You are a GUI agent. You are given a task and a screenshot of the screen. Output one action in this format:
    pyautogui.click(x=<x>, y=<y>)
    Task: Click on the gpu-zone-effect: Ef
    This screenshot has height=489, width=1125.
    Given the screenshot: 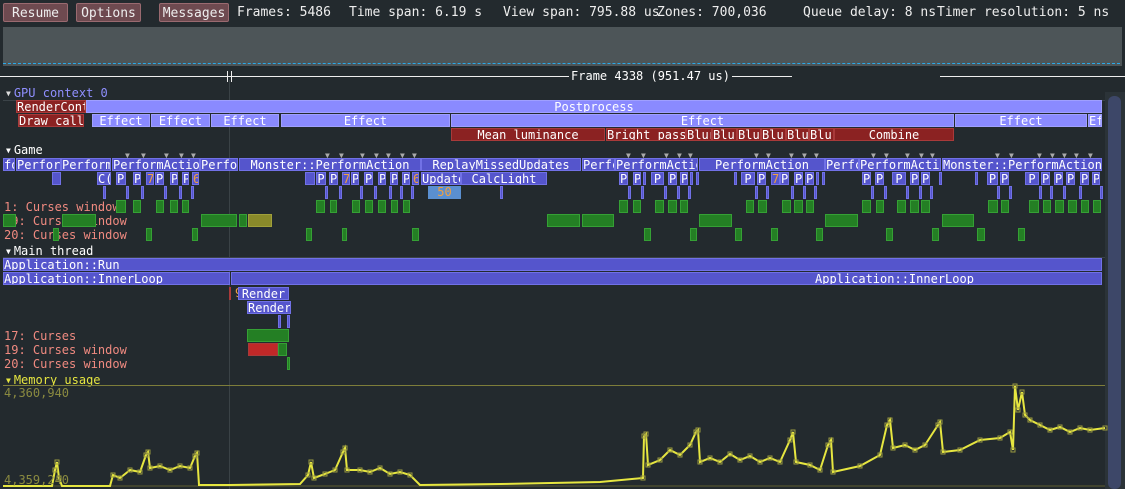 What is the action you would take?
    pyautogui.click(x=1095, y=120)
    